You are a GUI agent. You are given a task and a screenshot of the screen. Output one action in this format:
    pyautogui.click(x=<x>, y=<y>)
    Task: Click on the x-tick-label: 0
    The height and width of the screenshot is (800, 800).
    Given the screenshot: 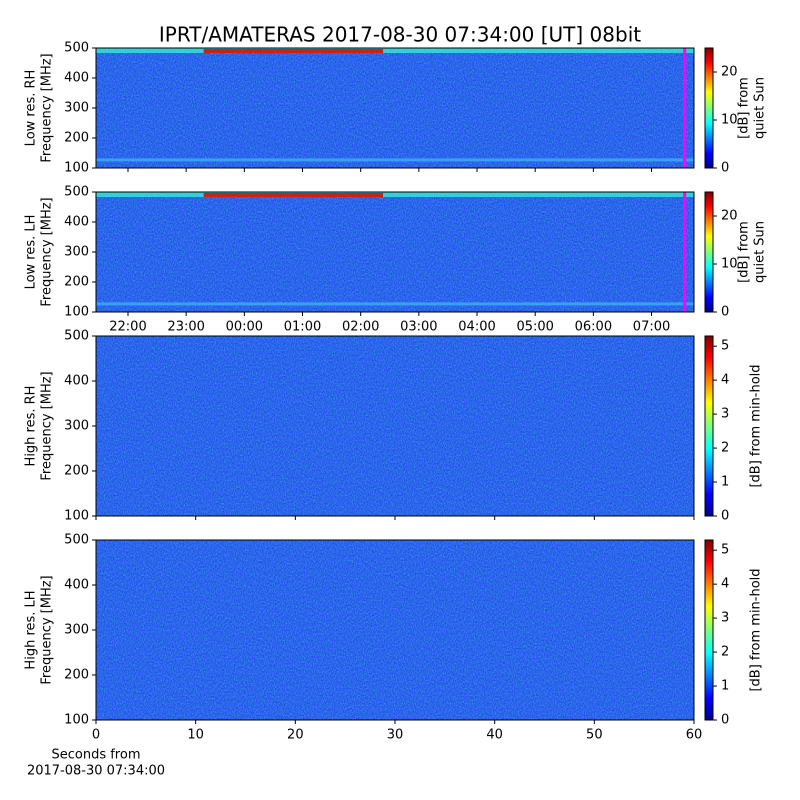 What is the action you would take?
    pyautogui.click(x=96, y=735)
    